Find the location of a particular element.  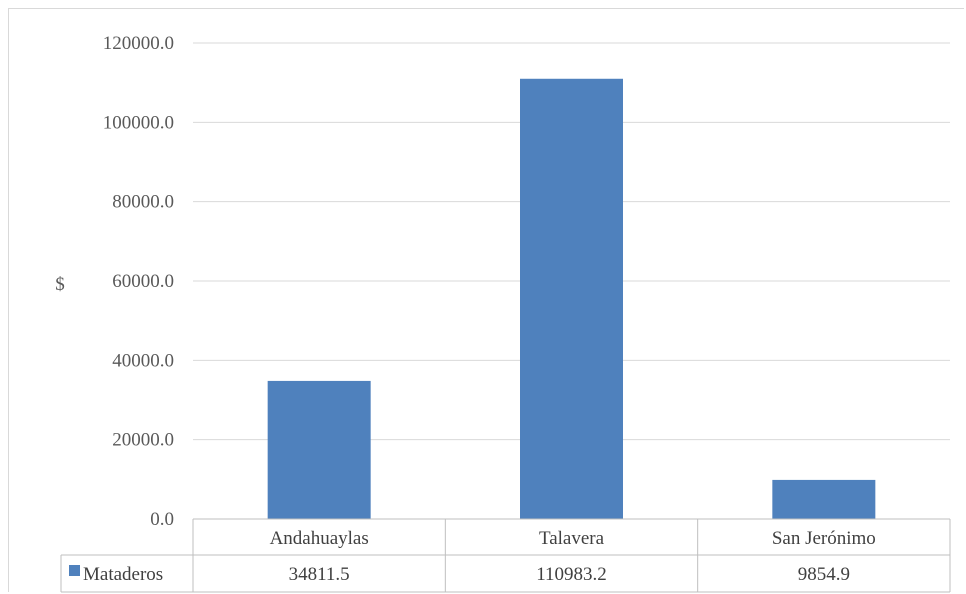

category-label: Andahuaylas is located at coordinates (319, 538).